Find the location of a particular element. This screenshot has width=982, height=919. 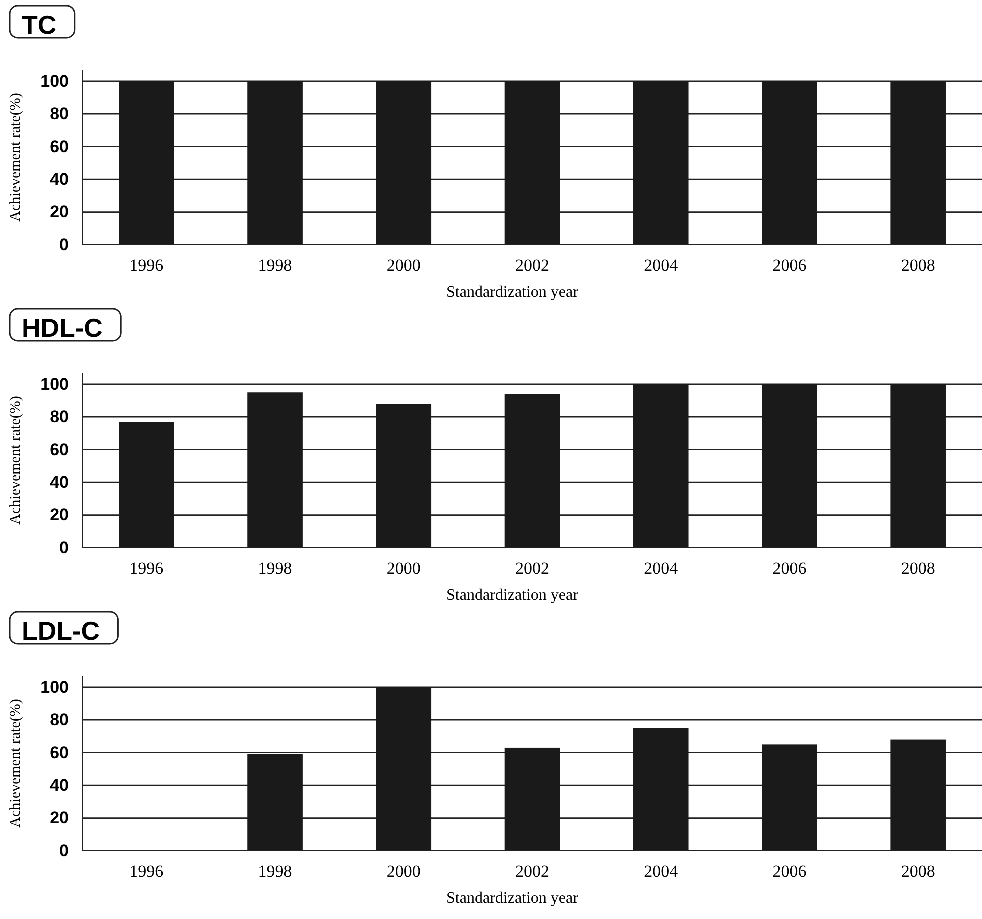

chart-title: TC is located at coordinates (39, 25).